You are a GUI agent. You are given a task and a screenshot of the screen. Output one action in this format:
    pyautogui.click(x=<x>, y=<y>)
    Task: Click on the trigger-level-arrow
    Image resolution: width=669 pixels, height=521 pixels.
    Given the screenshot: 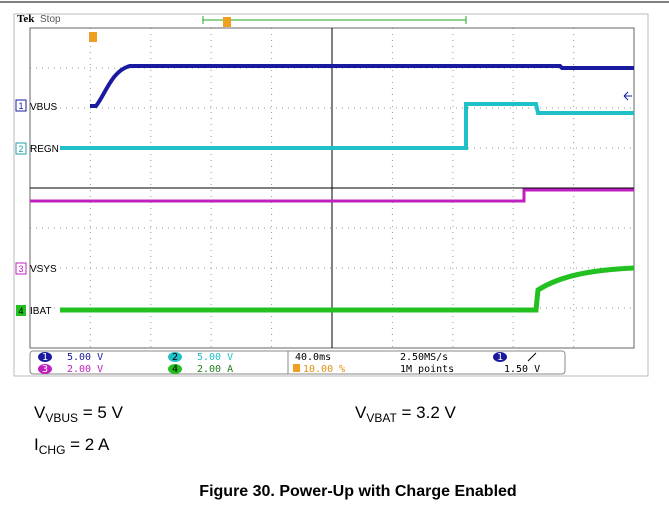 What is the action you would take?
    pyautogui.click(x=627, y=96)
    